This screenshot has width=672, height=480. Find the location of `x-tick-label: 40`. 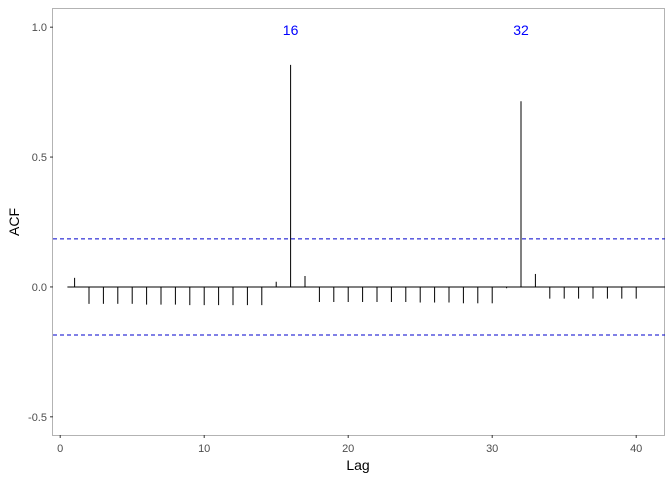

x-tick-label: 40 is located at coordinates (636, 449).